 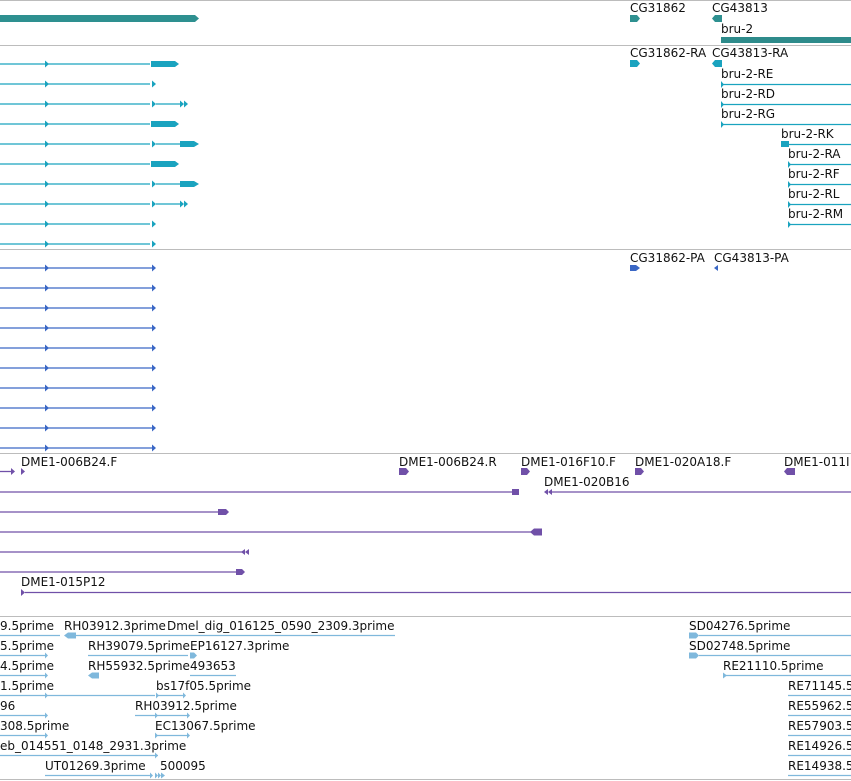 What do you see at coordinates (186, 709) in the screenshot?
I see `est-feature: RH03912.5prime` at bounding box center [186, 709].